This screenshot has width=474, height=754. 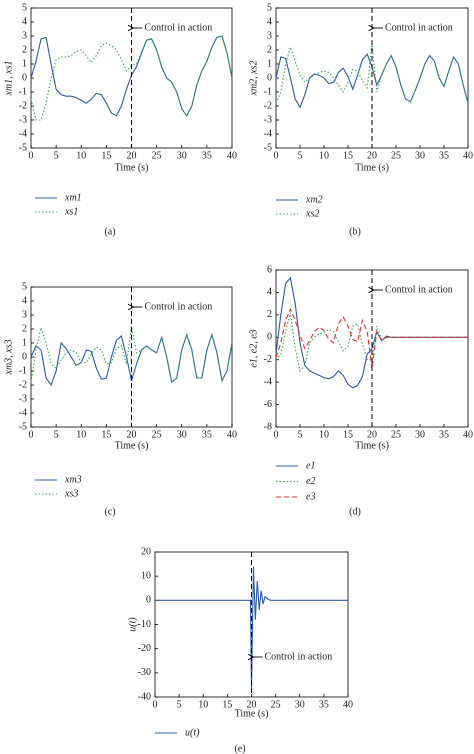 I want to click on legend-label: xm1, so click(x=73, y=197).